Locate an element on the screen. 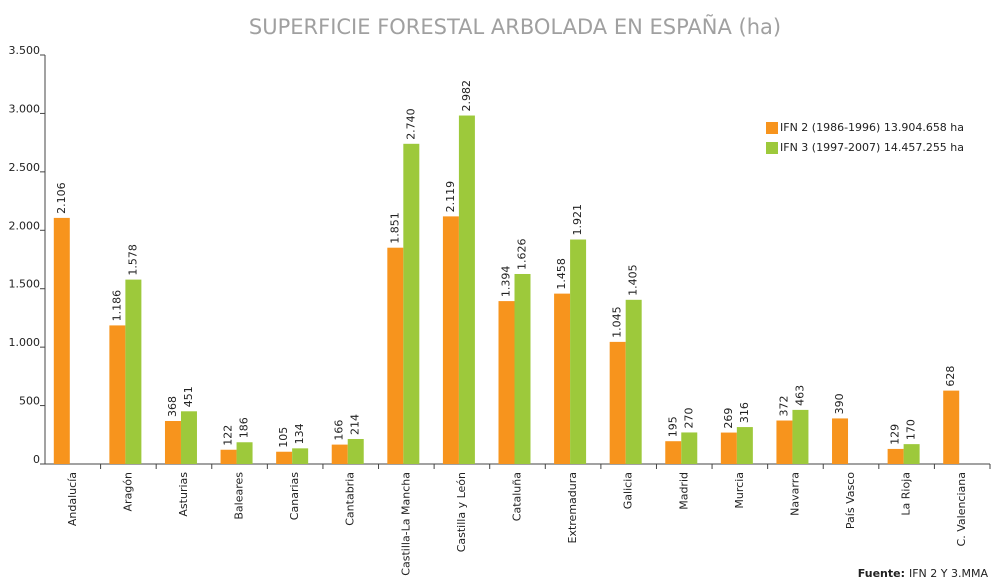 The image size is (993, 588). value-label: 1.394 is located at coordinates (506, 282).